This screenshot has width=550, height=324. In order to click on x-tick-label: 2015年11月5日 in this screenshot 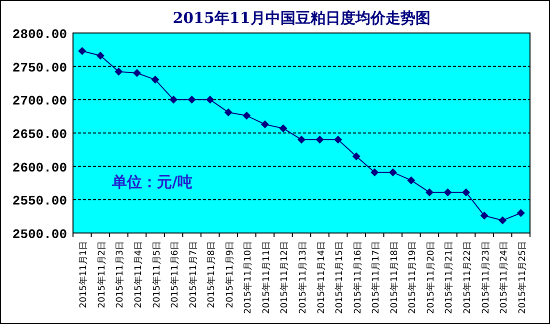, I will do `click(156, 274)`.